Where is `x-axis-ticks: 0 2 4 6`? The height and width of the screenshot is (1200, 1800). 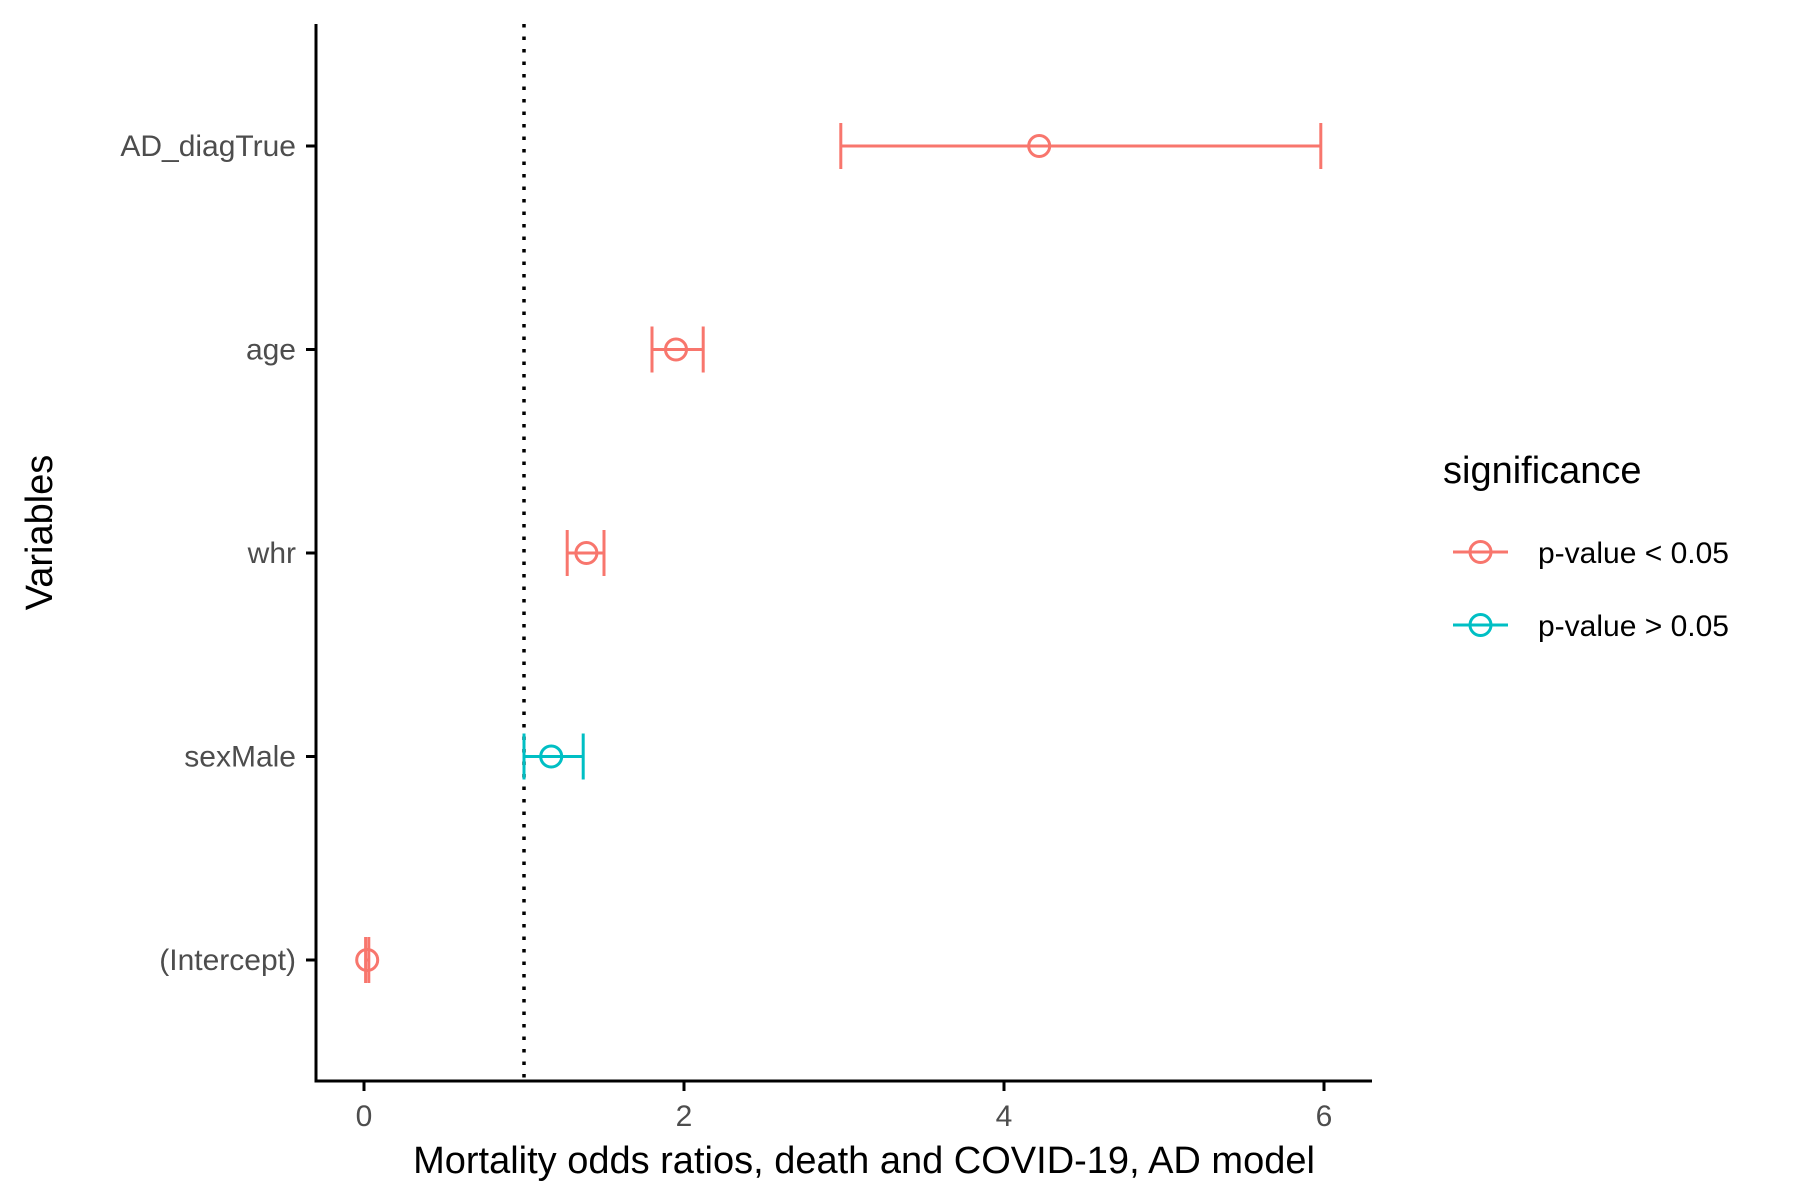
x-axis-ticks: 0 2 4 6 is located at coordinates (844, 1107).